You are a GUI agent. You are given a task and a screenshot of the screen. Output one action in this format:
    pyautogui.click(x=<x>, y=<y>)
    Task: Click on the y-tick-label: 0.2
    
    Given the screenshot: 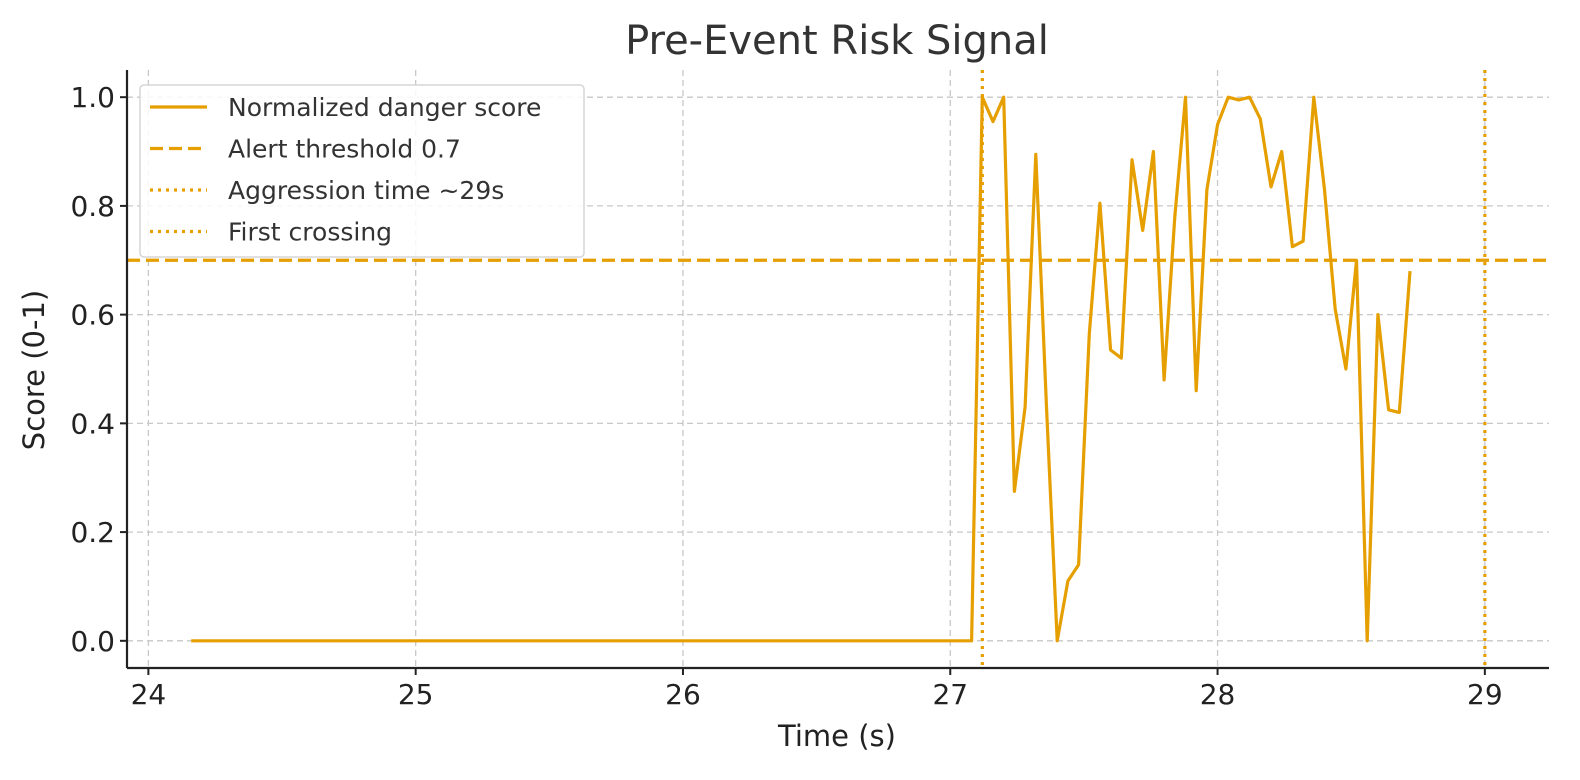 What is the action you would take?
    pyautogui.click(x=92, y=532)
    